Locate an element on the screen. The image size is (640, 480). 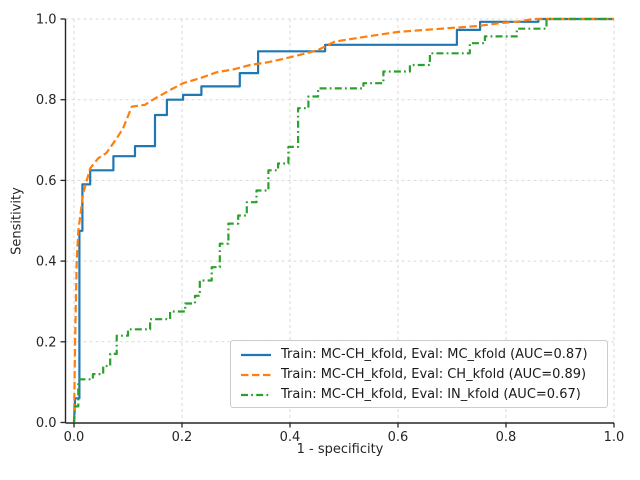
x-tick-label: 0.6 is located at coordinates (398, 437).